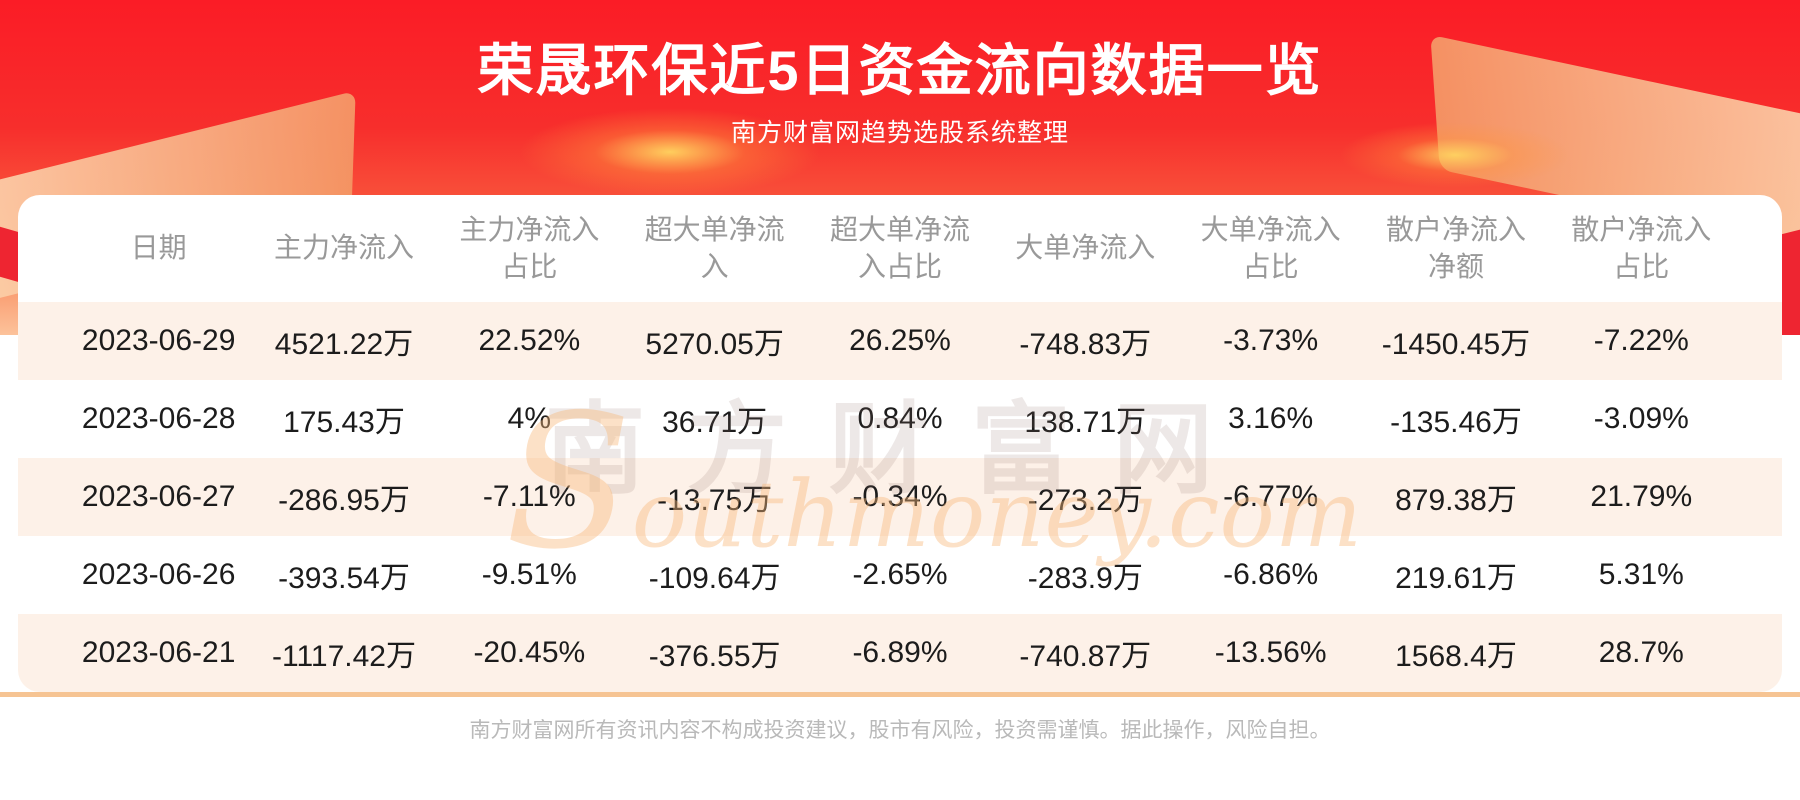  What do you see at coordinates (900, 70) in the screenshot?
I see `page-title: 荣晟环保近5日资金流向数据一览` at bounding box center [900, 70].